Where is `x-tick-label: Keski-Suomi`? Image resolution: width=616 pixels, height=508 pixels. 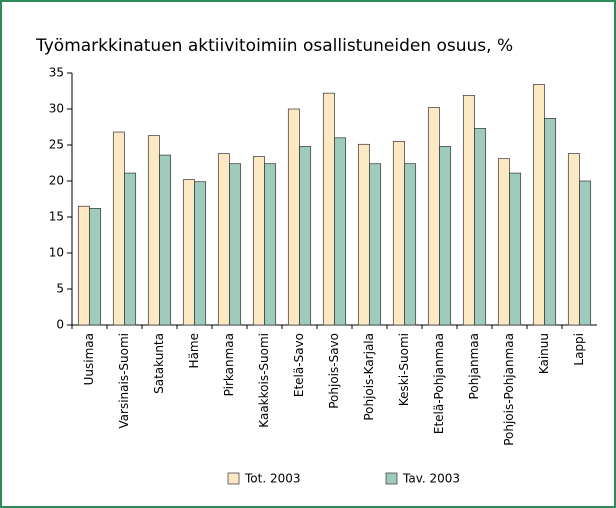 x-tick-label: Keski-Suomi is located at coordinates (404, 369).